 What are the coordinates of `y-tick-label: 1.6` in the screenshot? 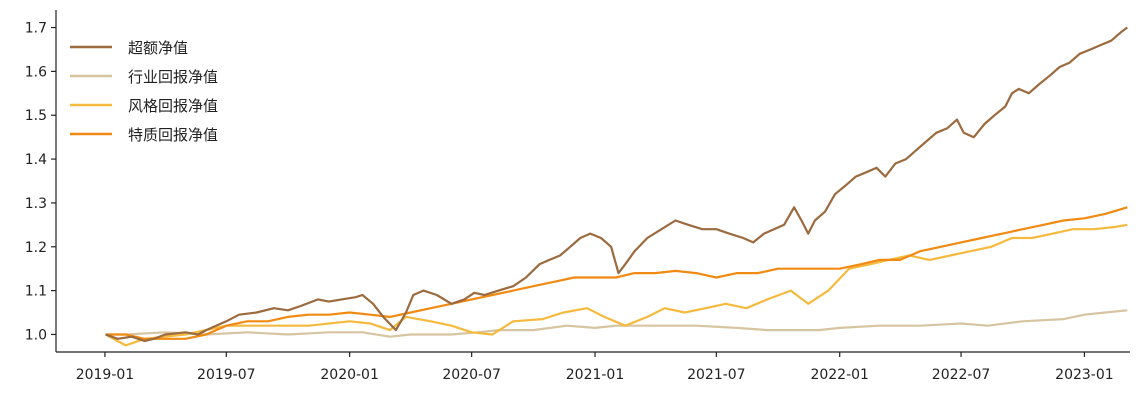 It's located at (36, 72).